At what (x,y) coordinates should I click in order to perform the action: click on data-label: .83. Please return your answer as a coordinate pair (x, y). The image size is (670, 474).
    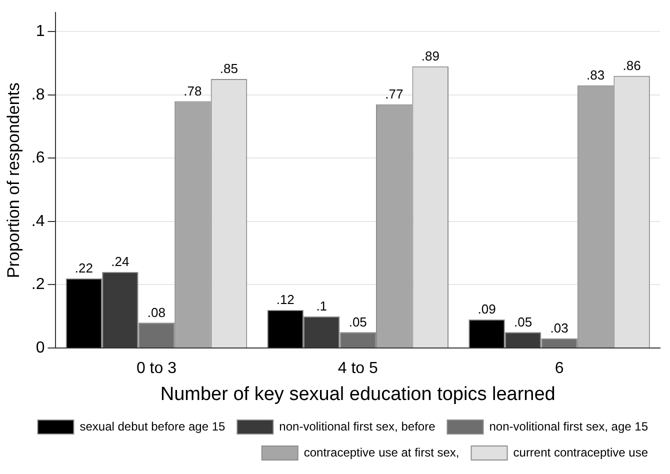
    Looking at the image, I should click on (595, 74).